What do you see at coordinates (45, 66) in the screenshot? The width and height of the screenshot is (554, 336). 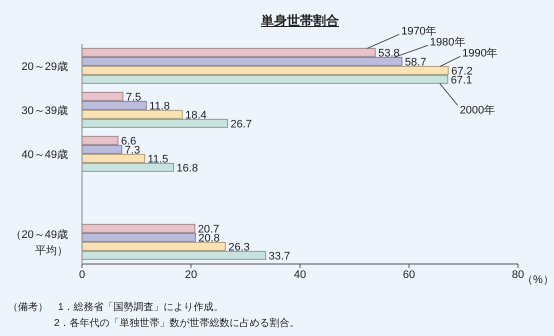 I see `y-tick-label: 20～29歳` at bounding box center [45, 66].